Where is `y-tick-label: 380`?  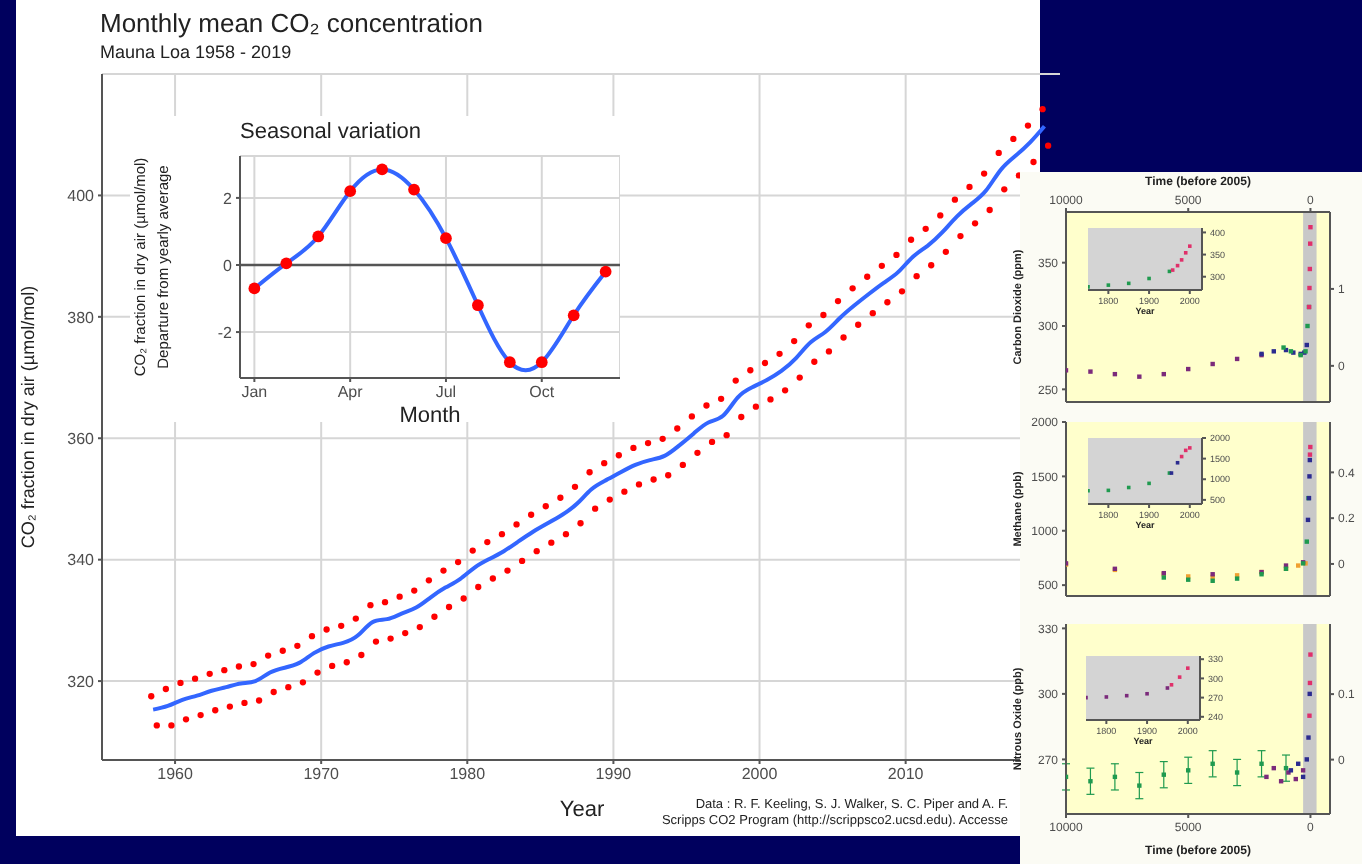 y-tick-label: 380 is located at coordinates (81, 317).